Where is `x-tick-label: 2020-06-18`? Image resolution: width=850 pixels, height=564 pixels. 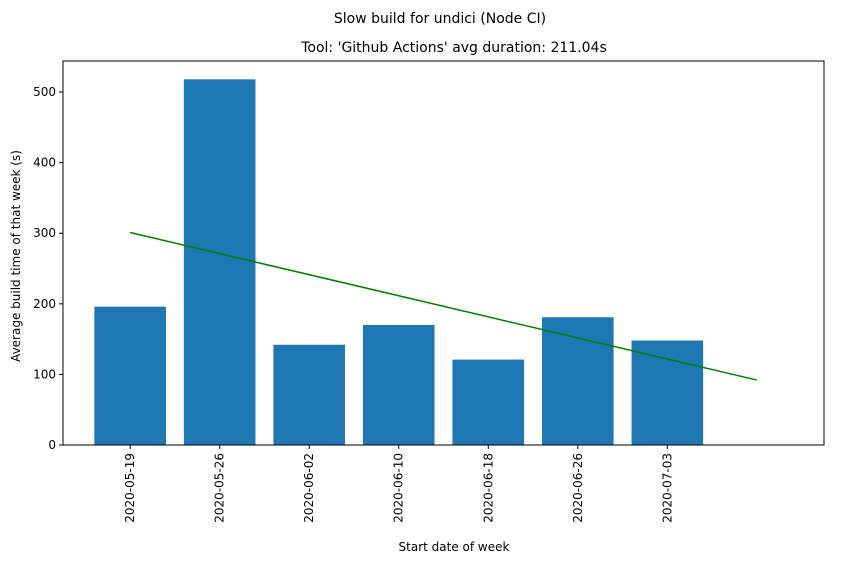
x-tick-label: 2020-06-18 is located at coordinates (488, 488).